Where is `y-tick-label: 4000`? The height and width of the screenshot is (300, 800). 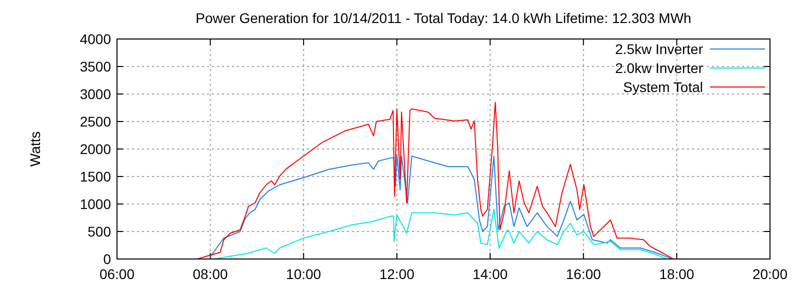
y-tick-label: 4000 is located at coordinates (96, 39).